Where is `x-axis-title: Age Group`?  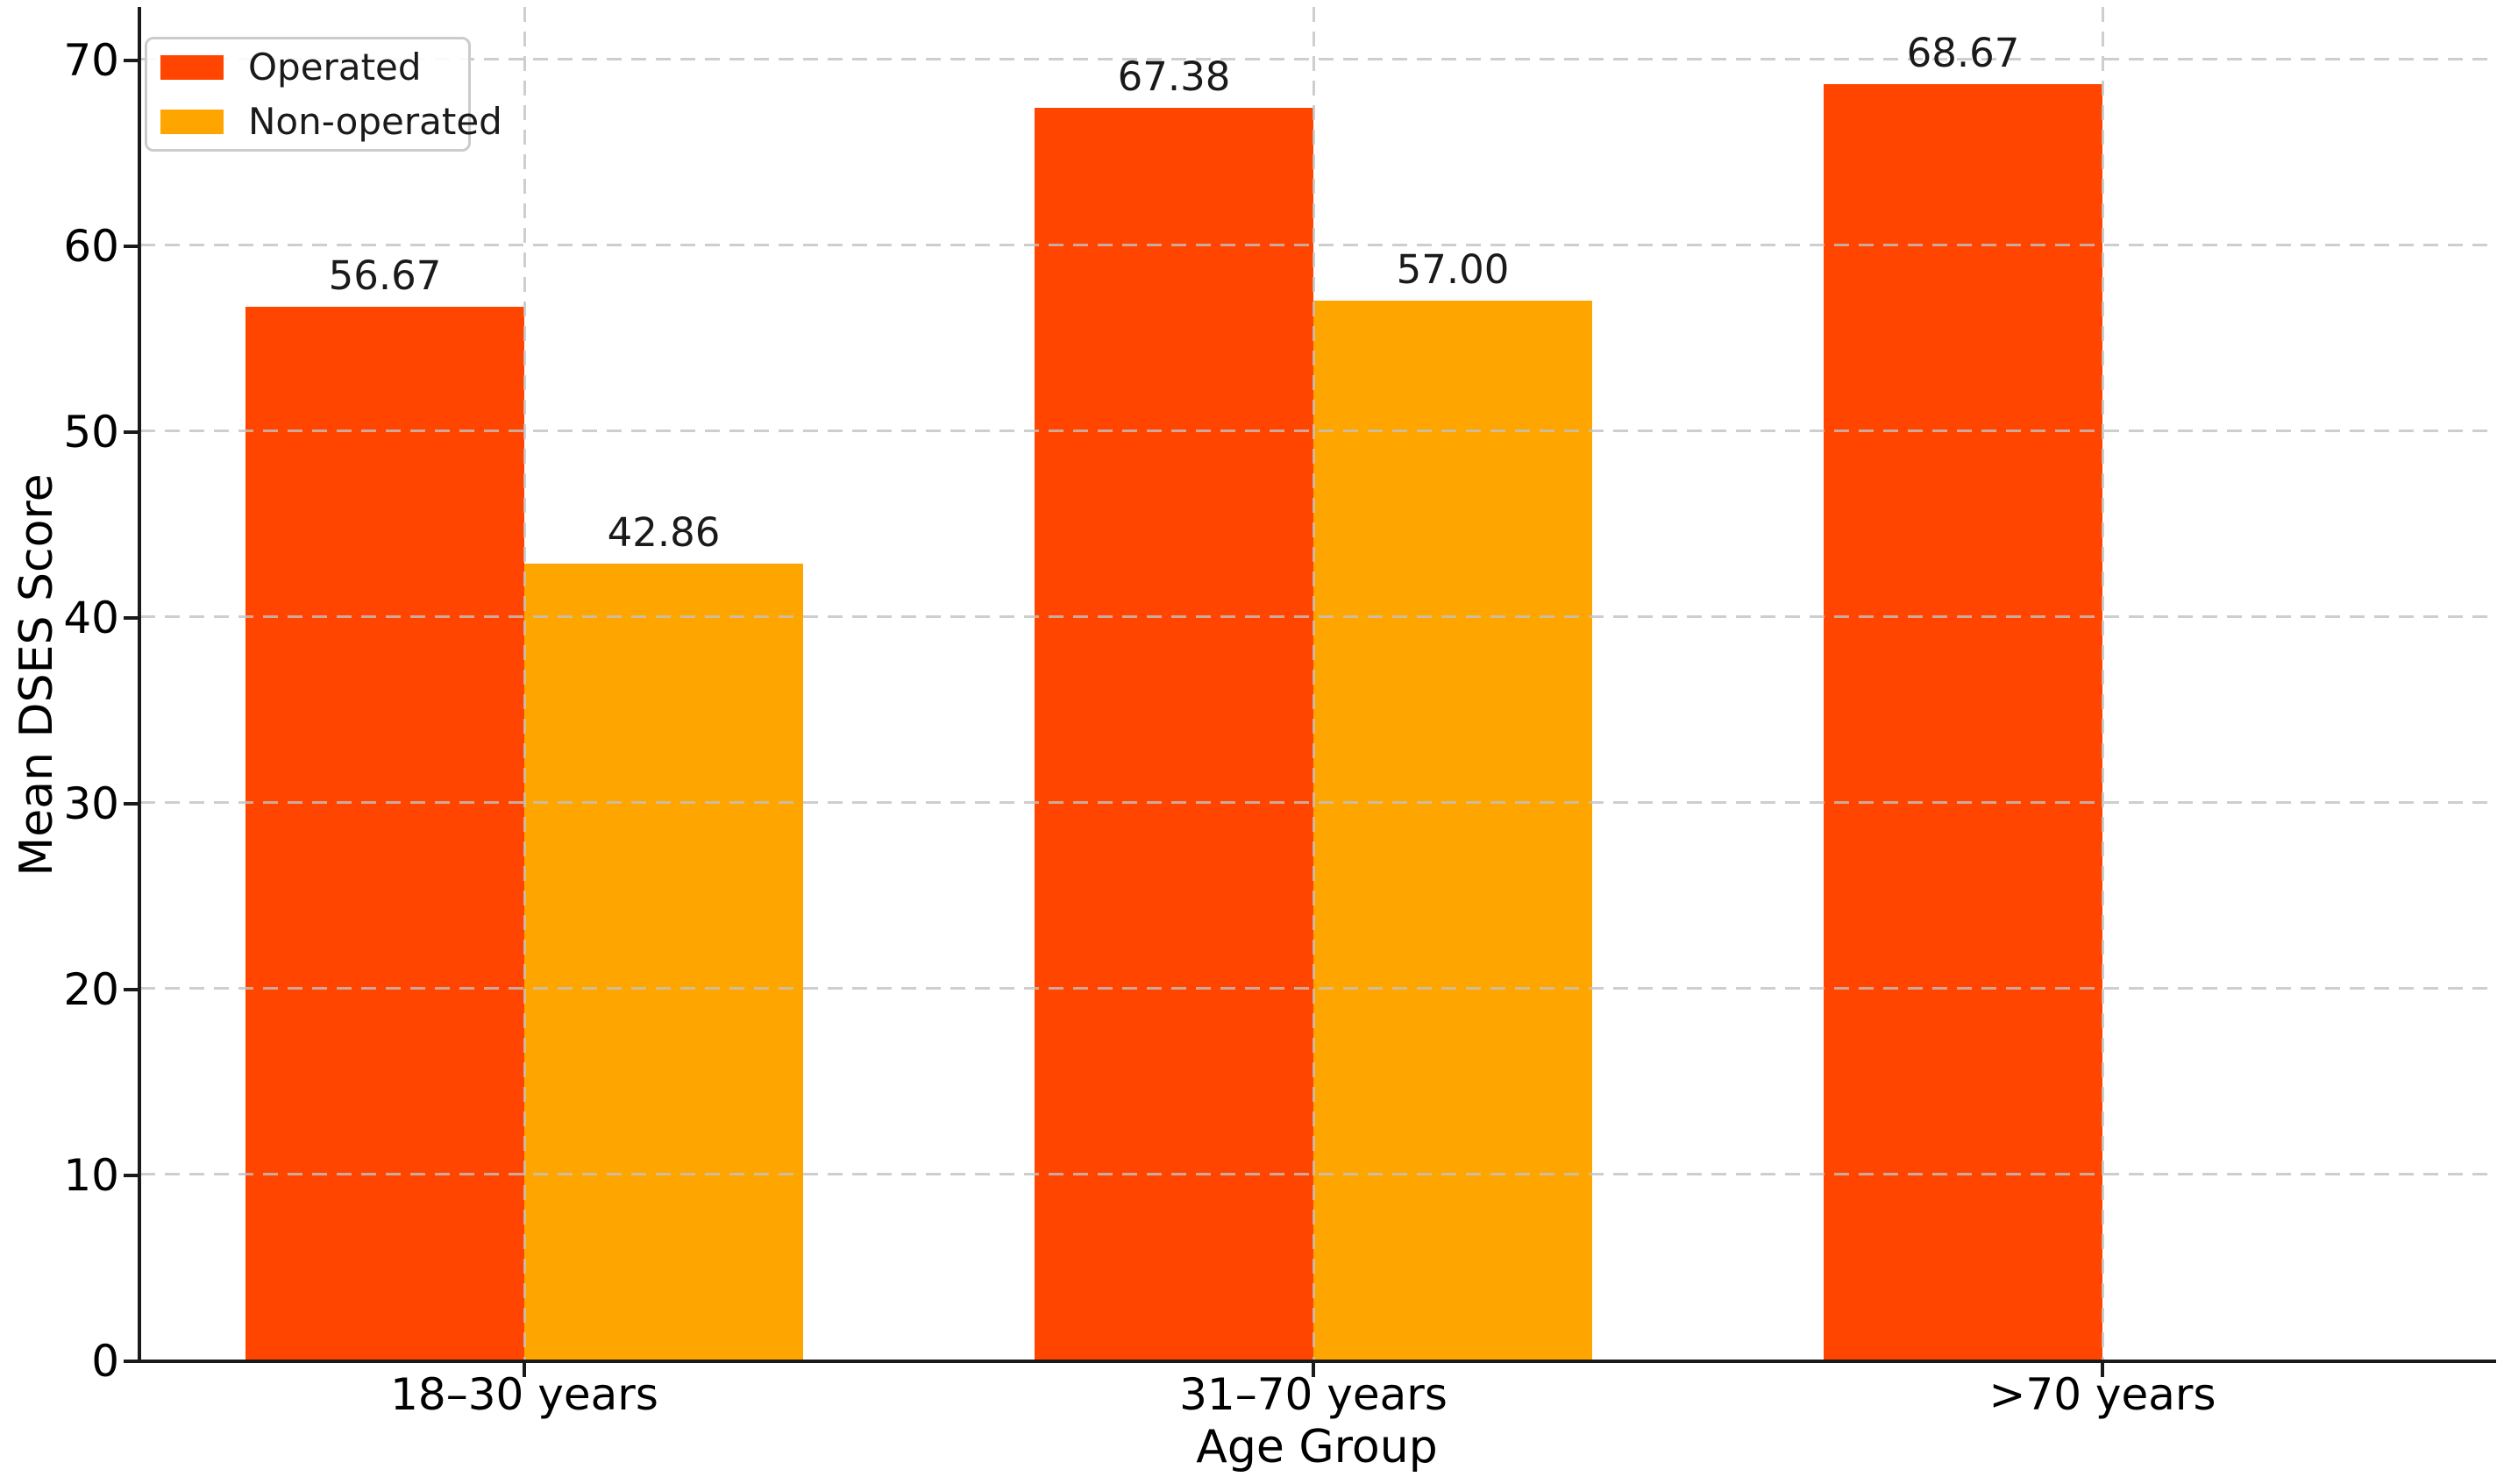 x-axis-title: Age Group is located at coordinates (1317, 1447).